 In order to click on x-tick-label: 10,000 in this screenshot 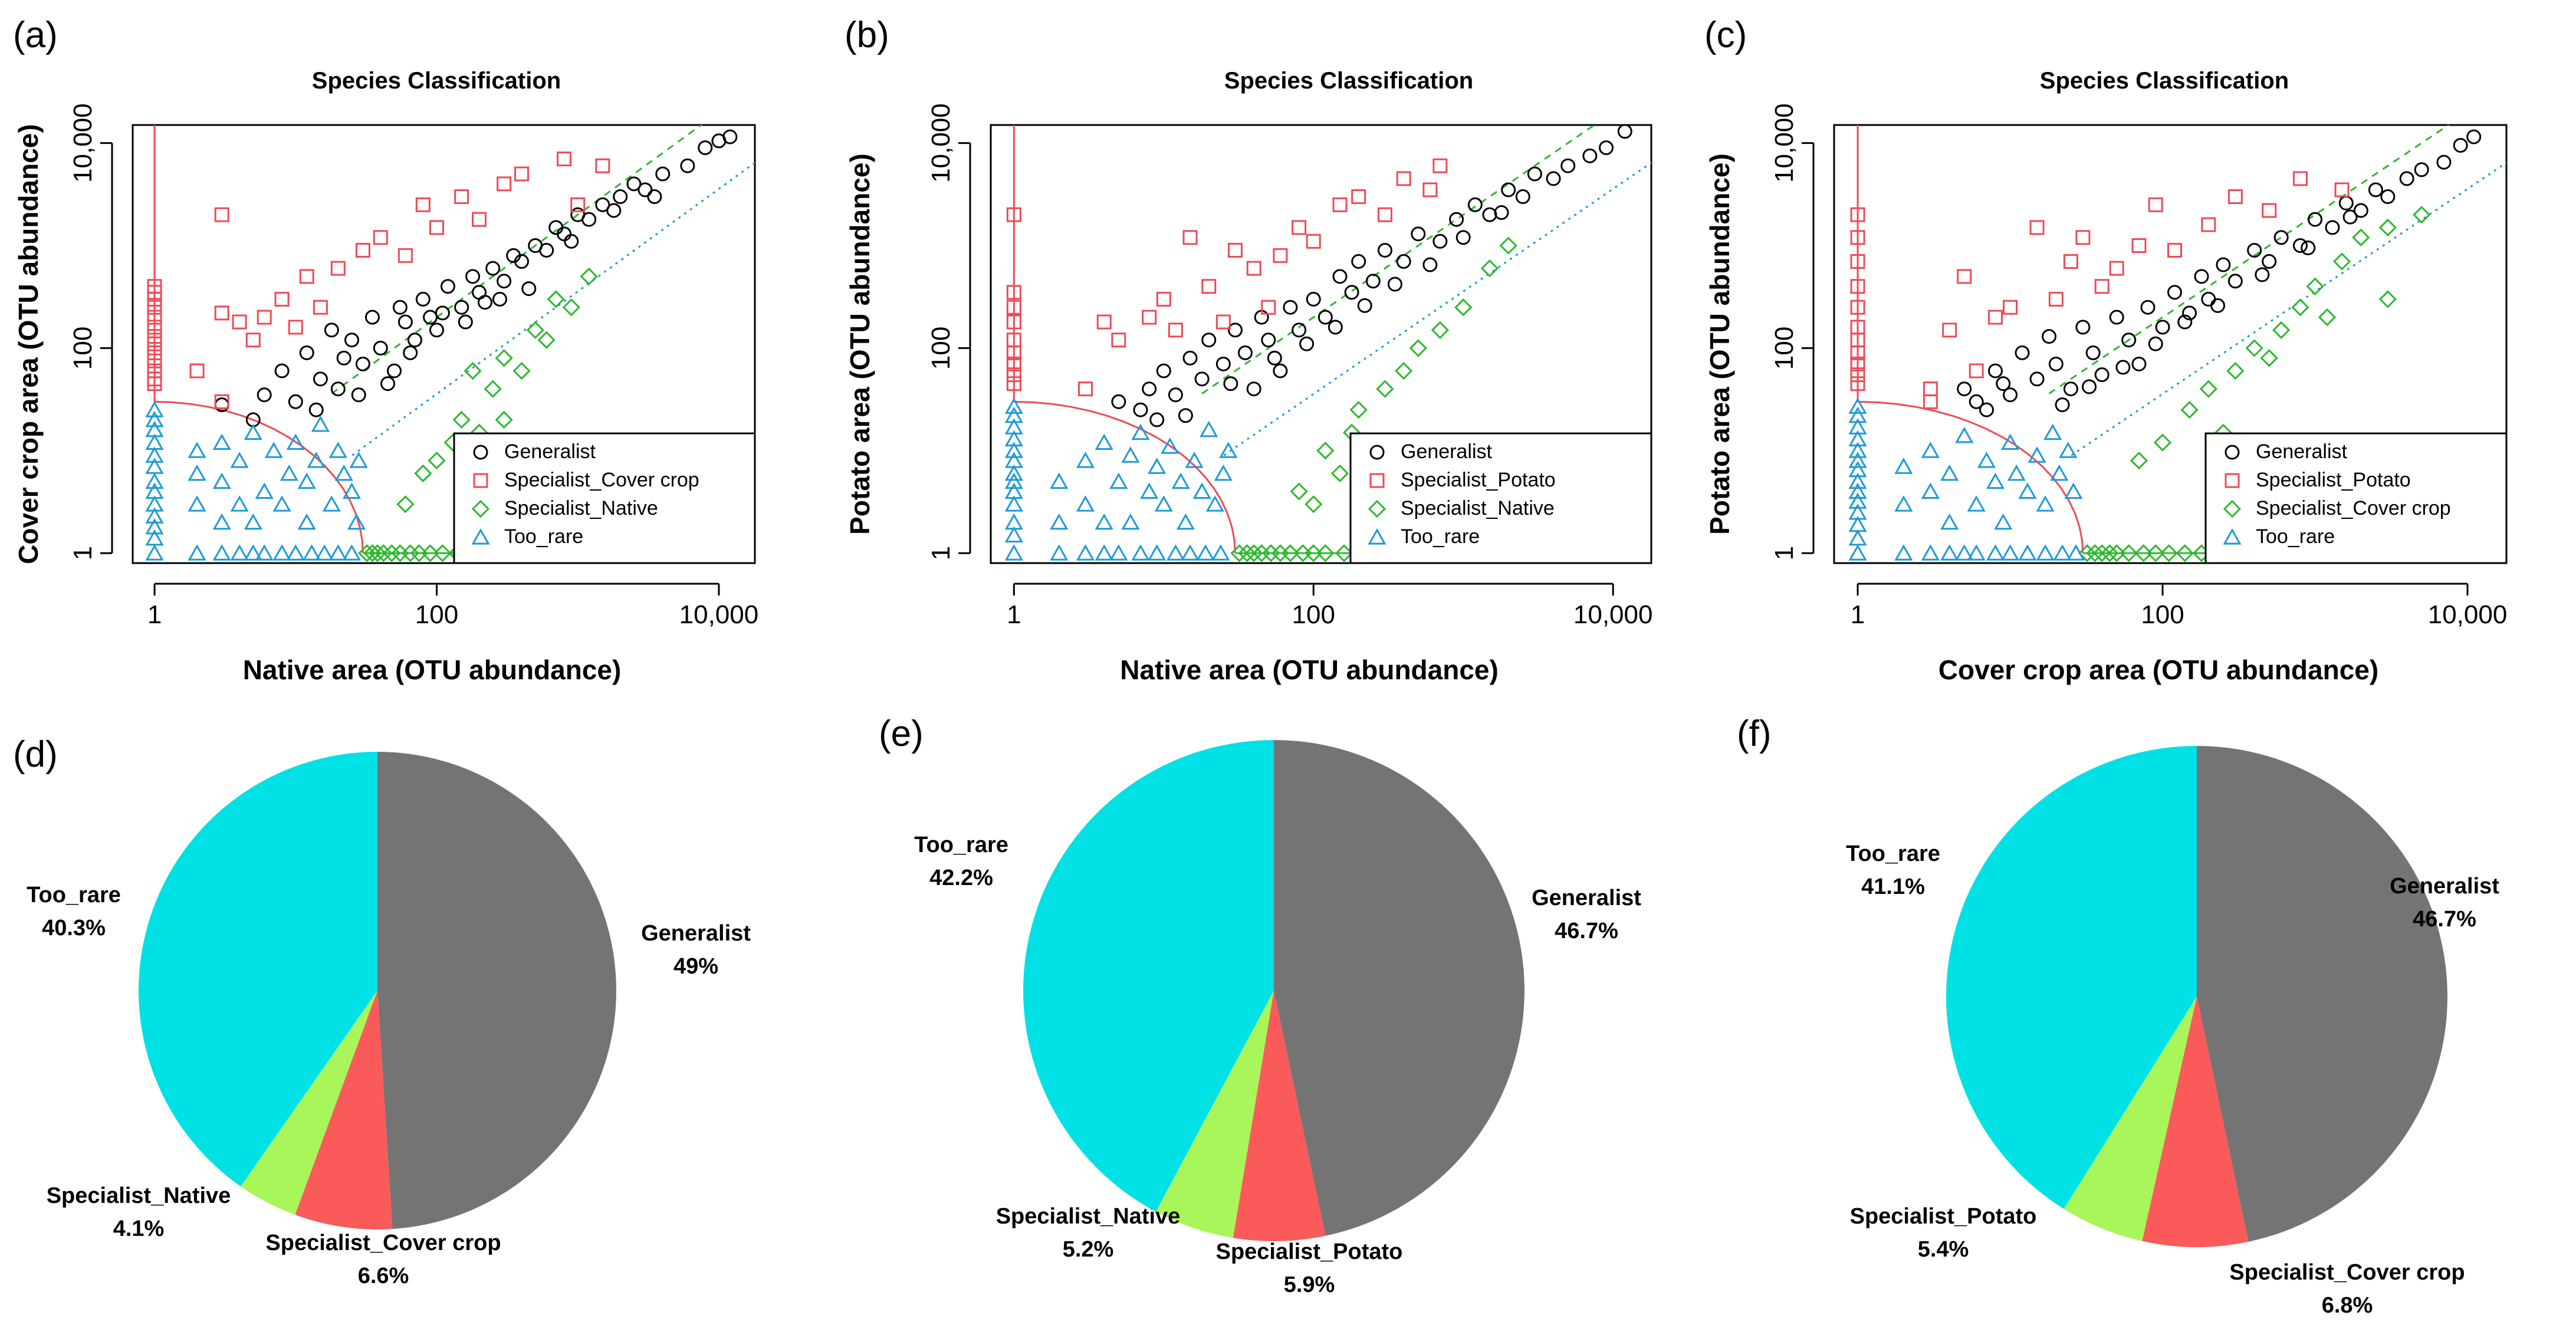, I will do `click(719, 614)`.